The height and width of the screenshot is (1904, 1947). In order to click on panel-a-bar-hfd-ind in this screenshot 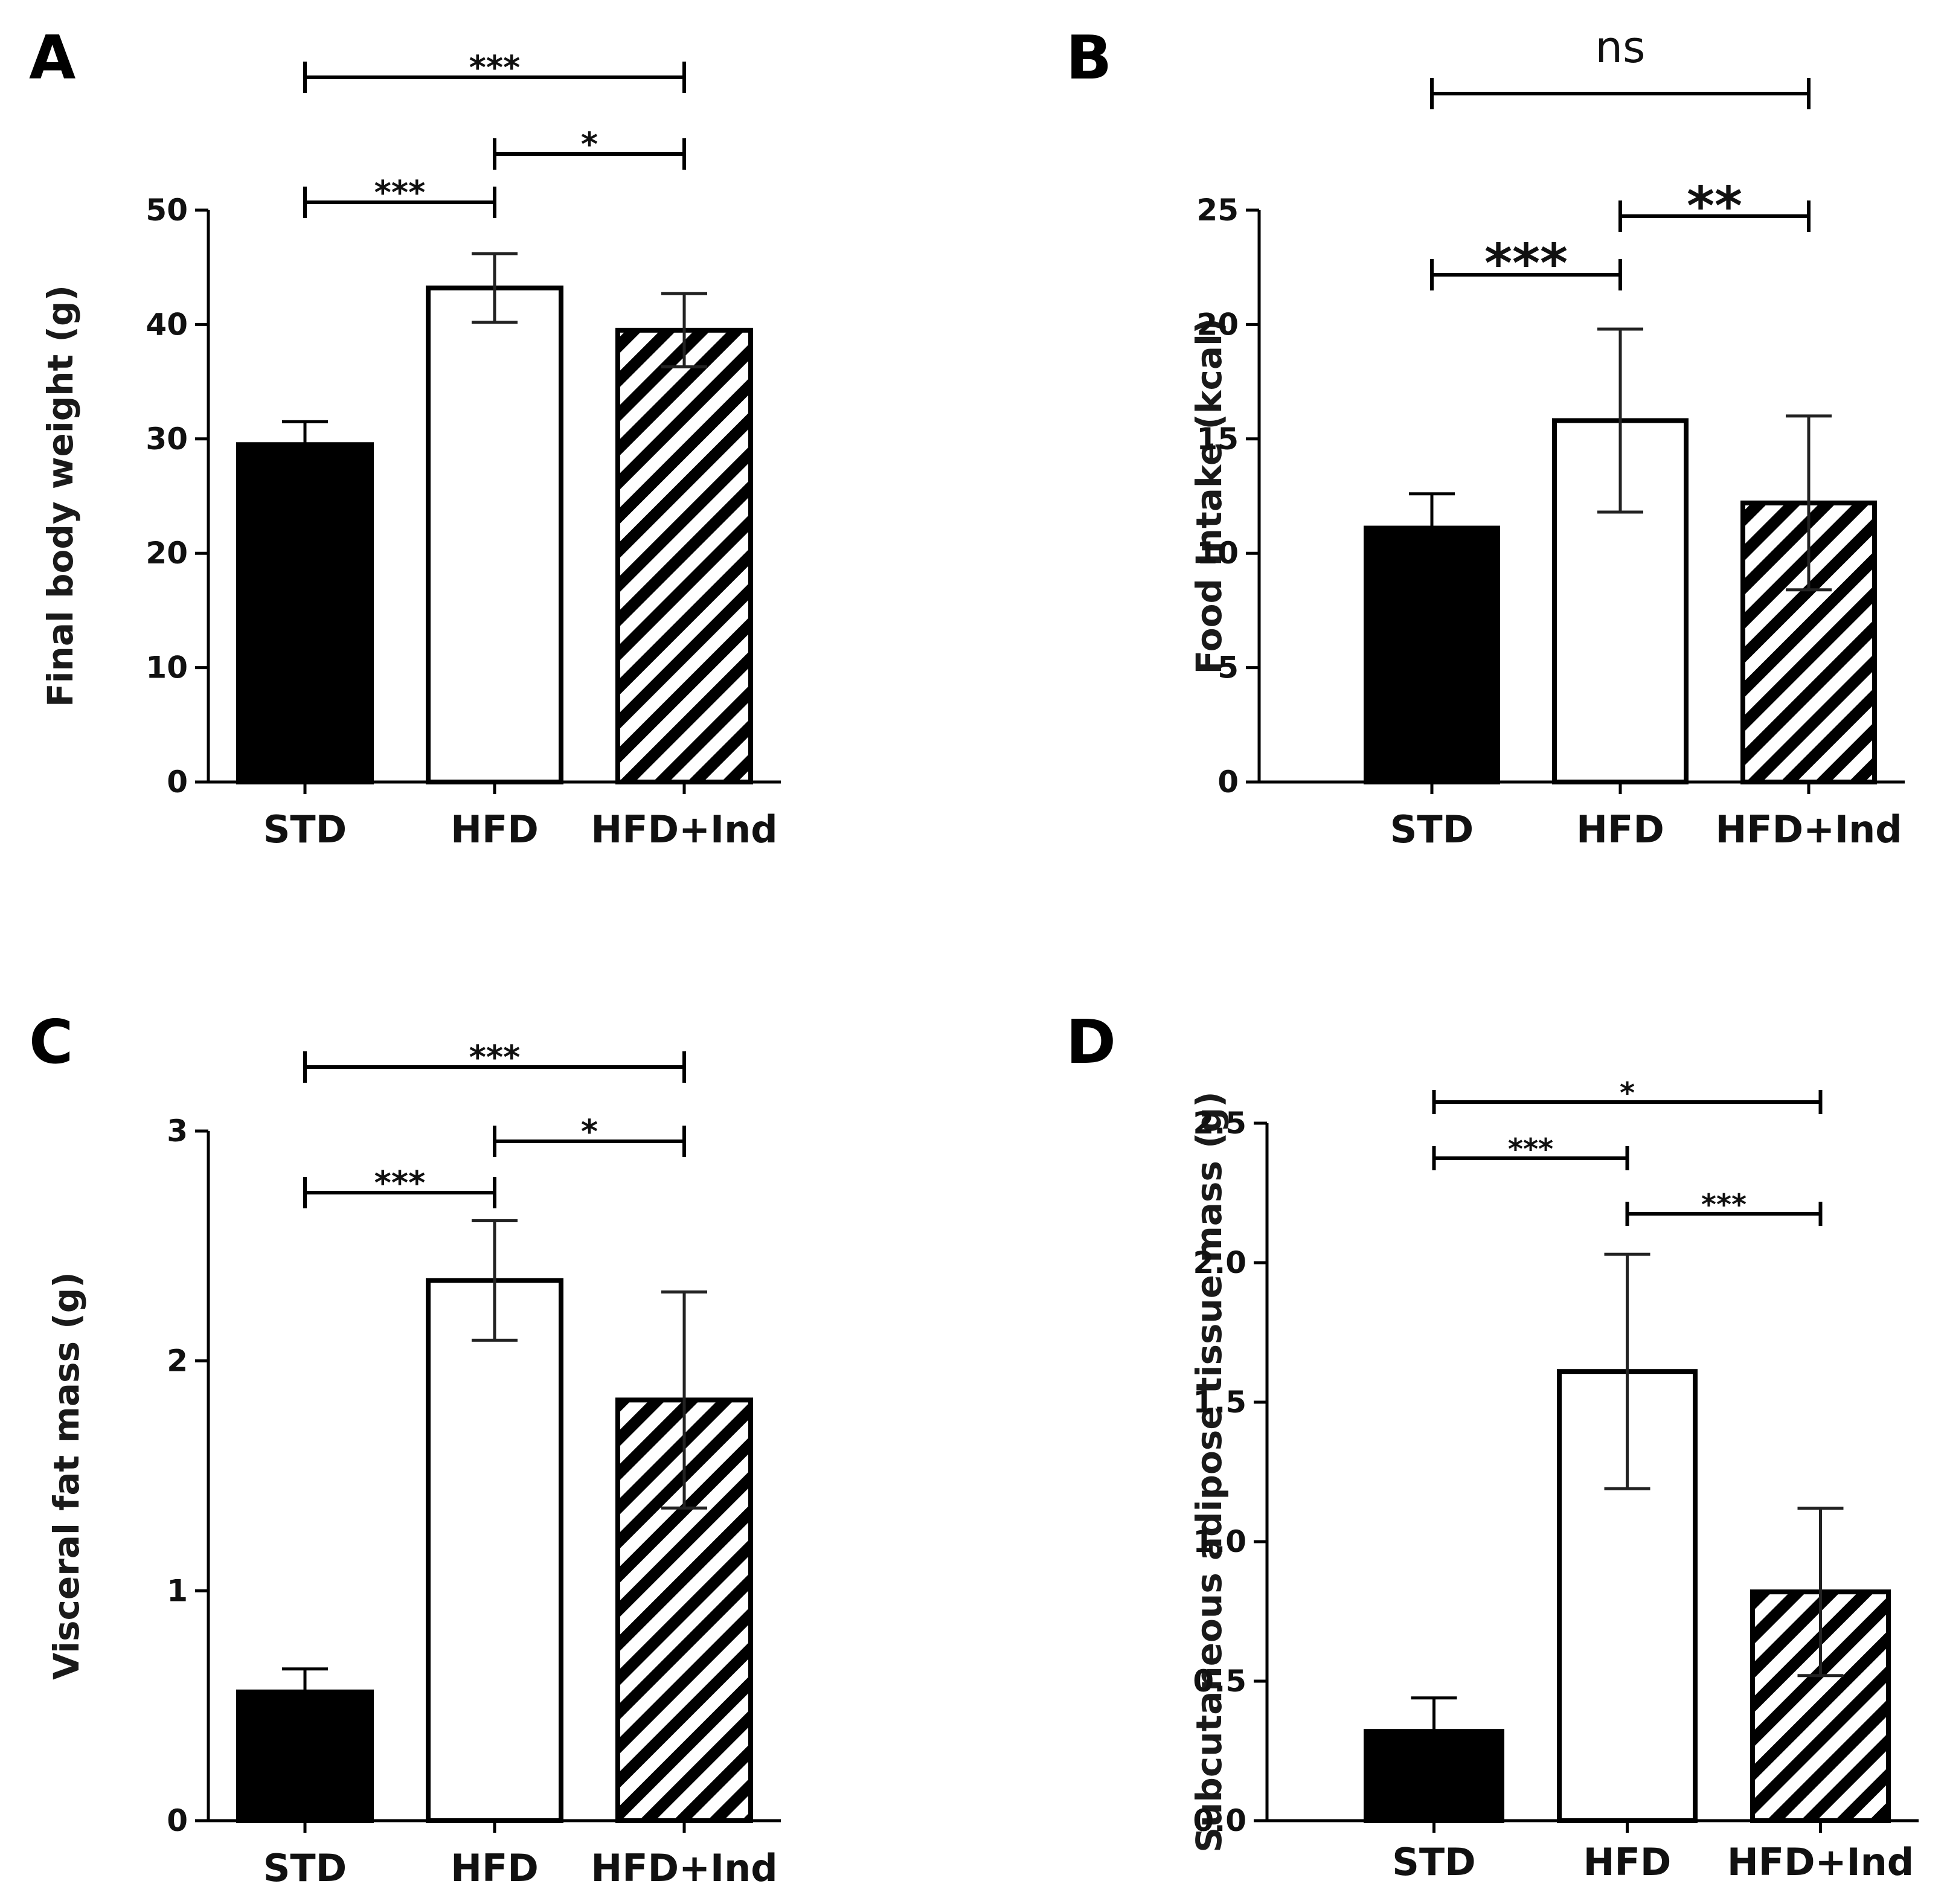, I will do `click(684, 555)`.